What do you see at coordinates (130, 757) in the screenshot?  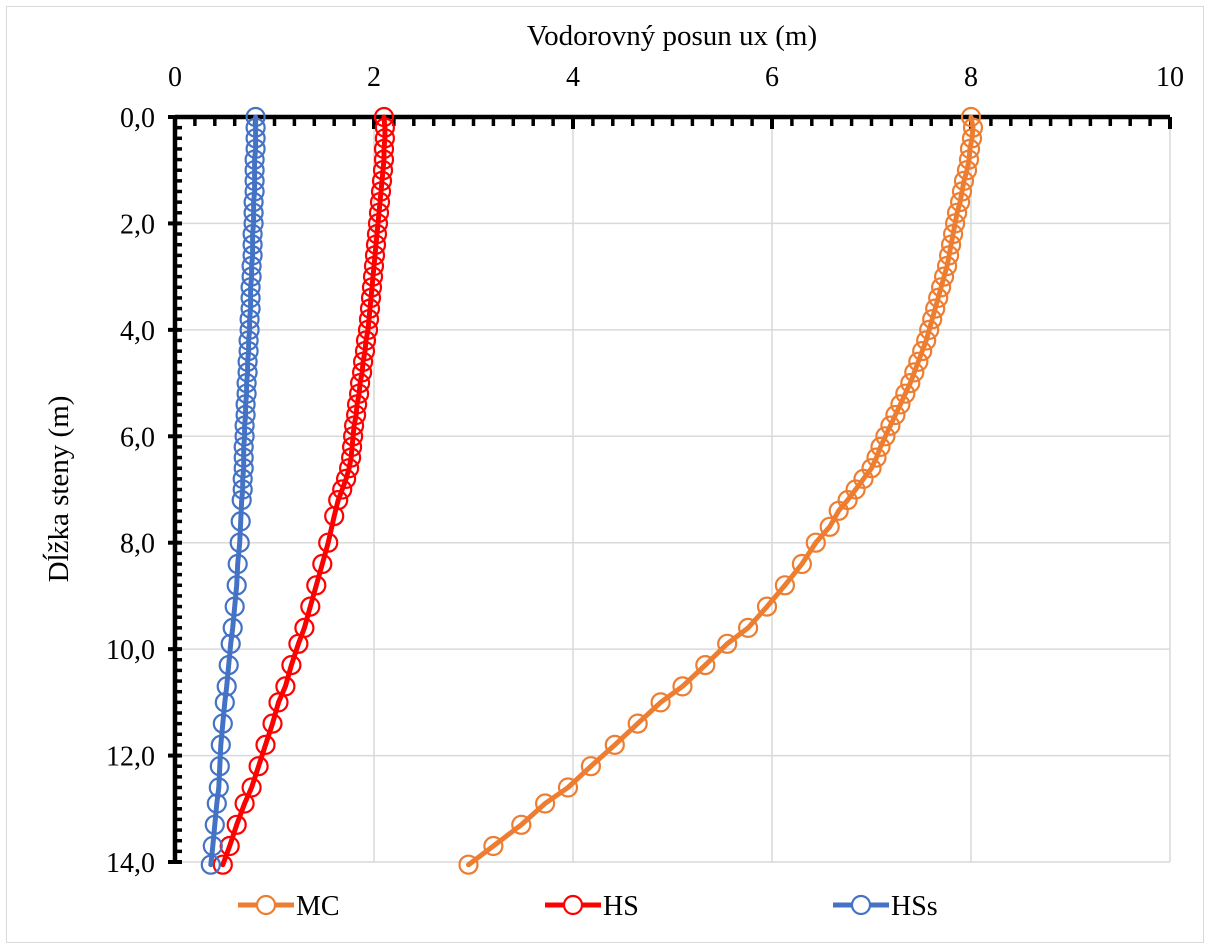 I see `y-tick-label: 12,0` at bounding box center [130, 757].